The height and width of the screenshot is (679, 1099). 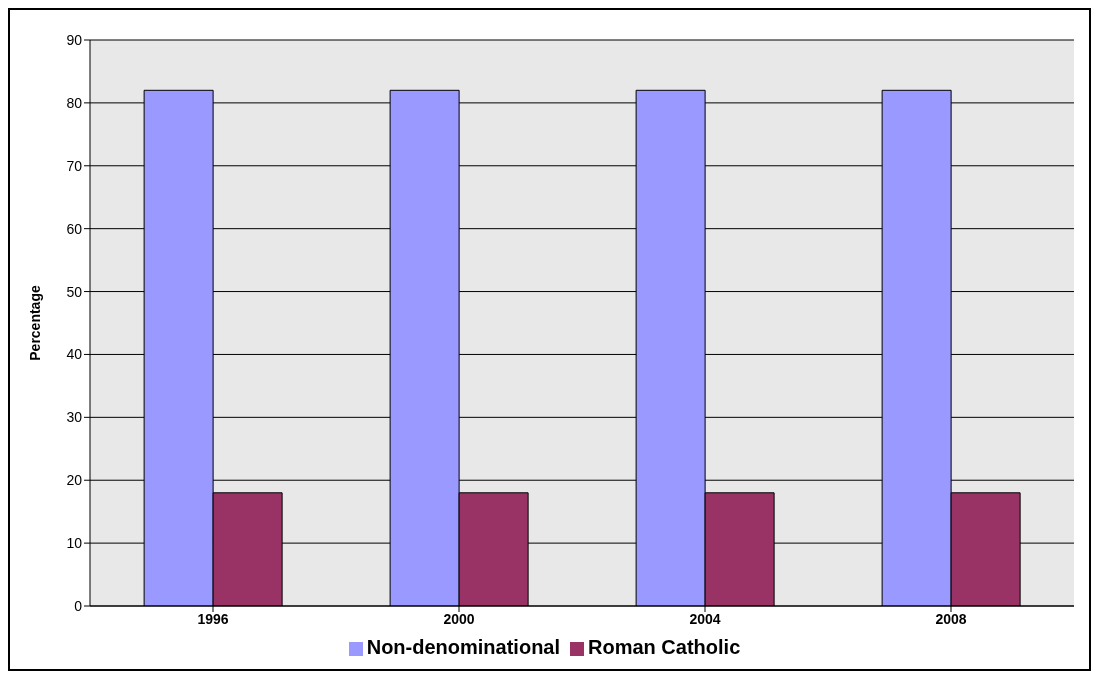 What do you see at coordinates (74, 291) in the screenshot?
I see `y-tick-label: 50` at bounding box center [74, 291].